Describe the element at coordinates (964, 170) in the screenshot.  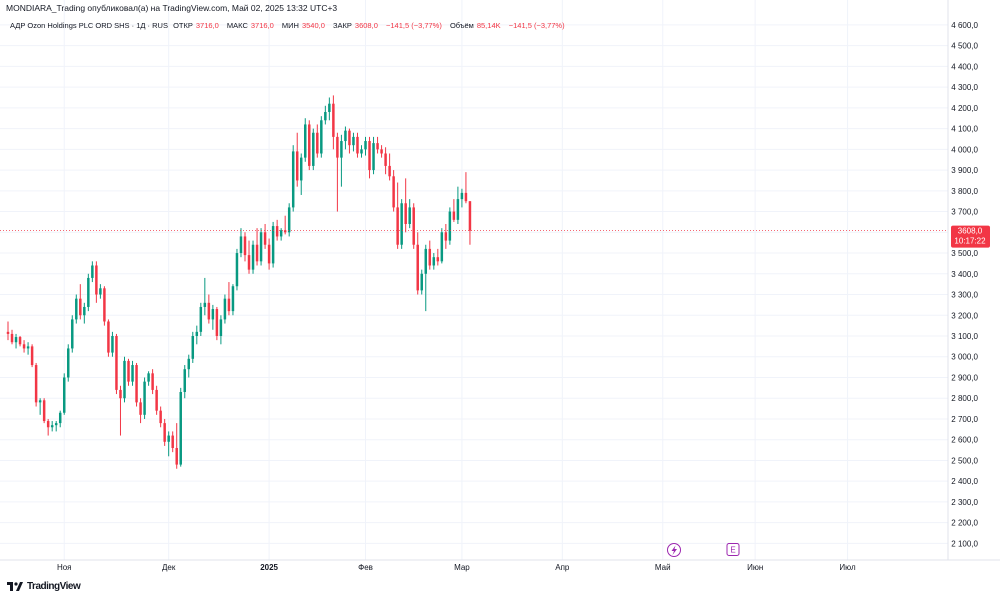
I see `price-tick-label: 3 900,0` at that location.